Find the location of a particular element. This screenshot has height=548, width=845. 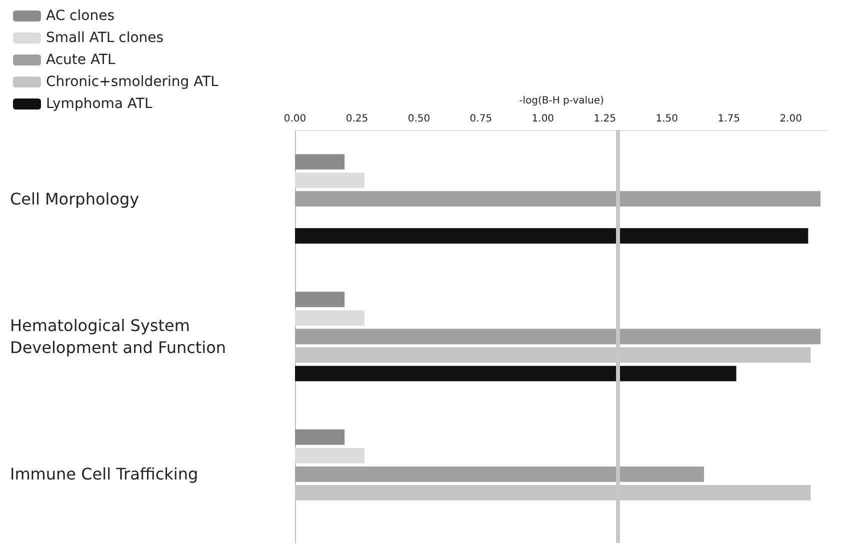

x-tick-label: 1.00 is located at coordinates (543, 119).